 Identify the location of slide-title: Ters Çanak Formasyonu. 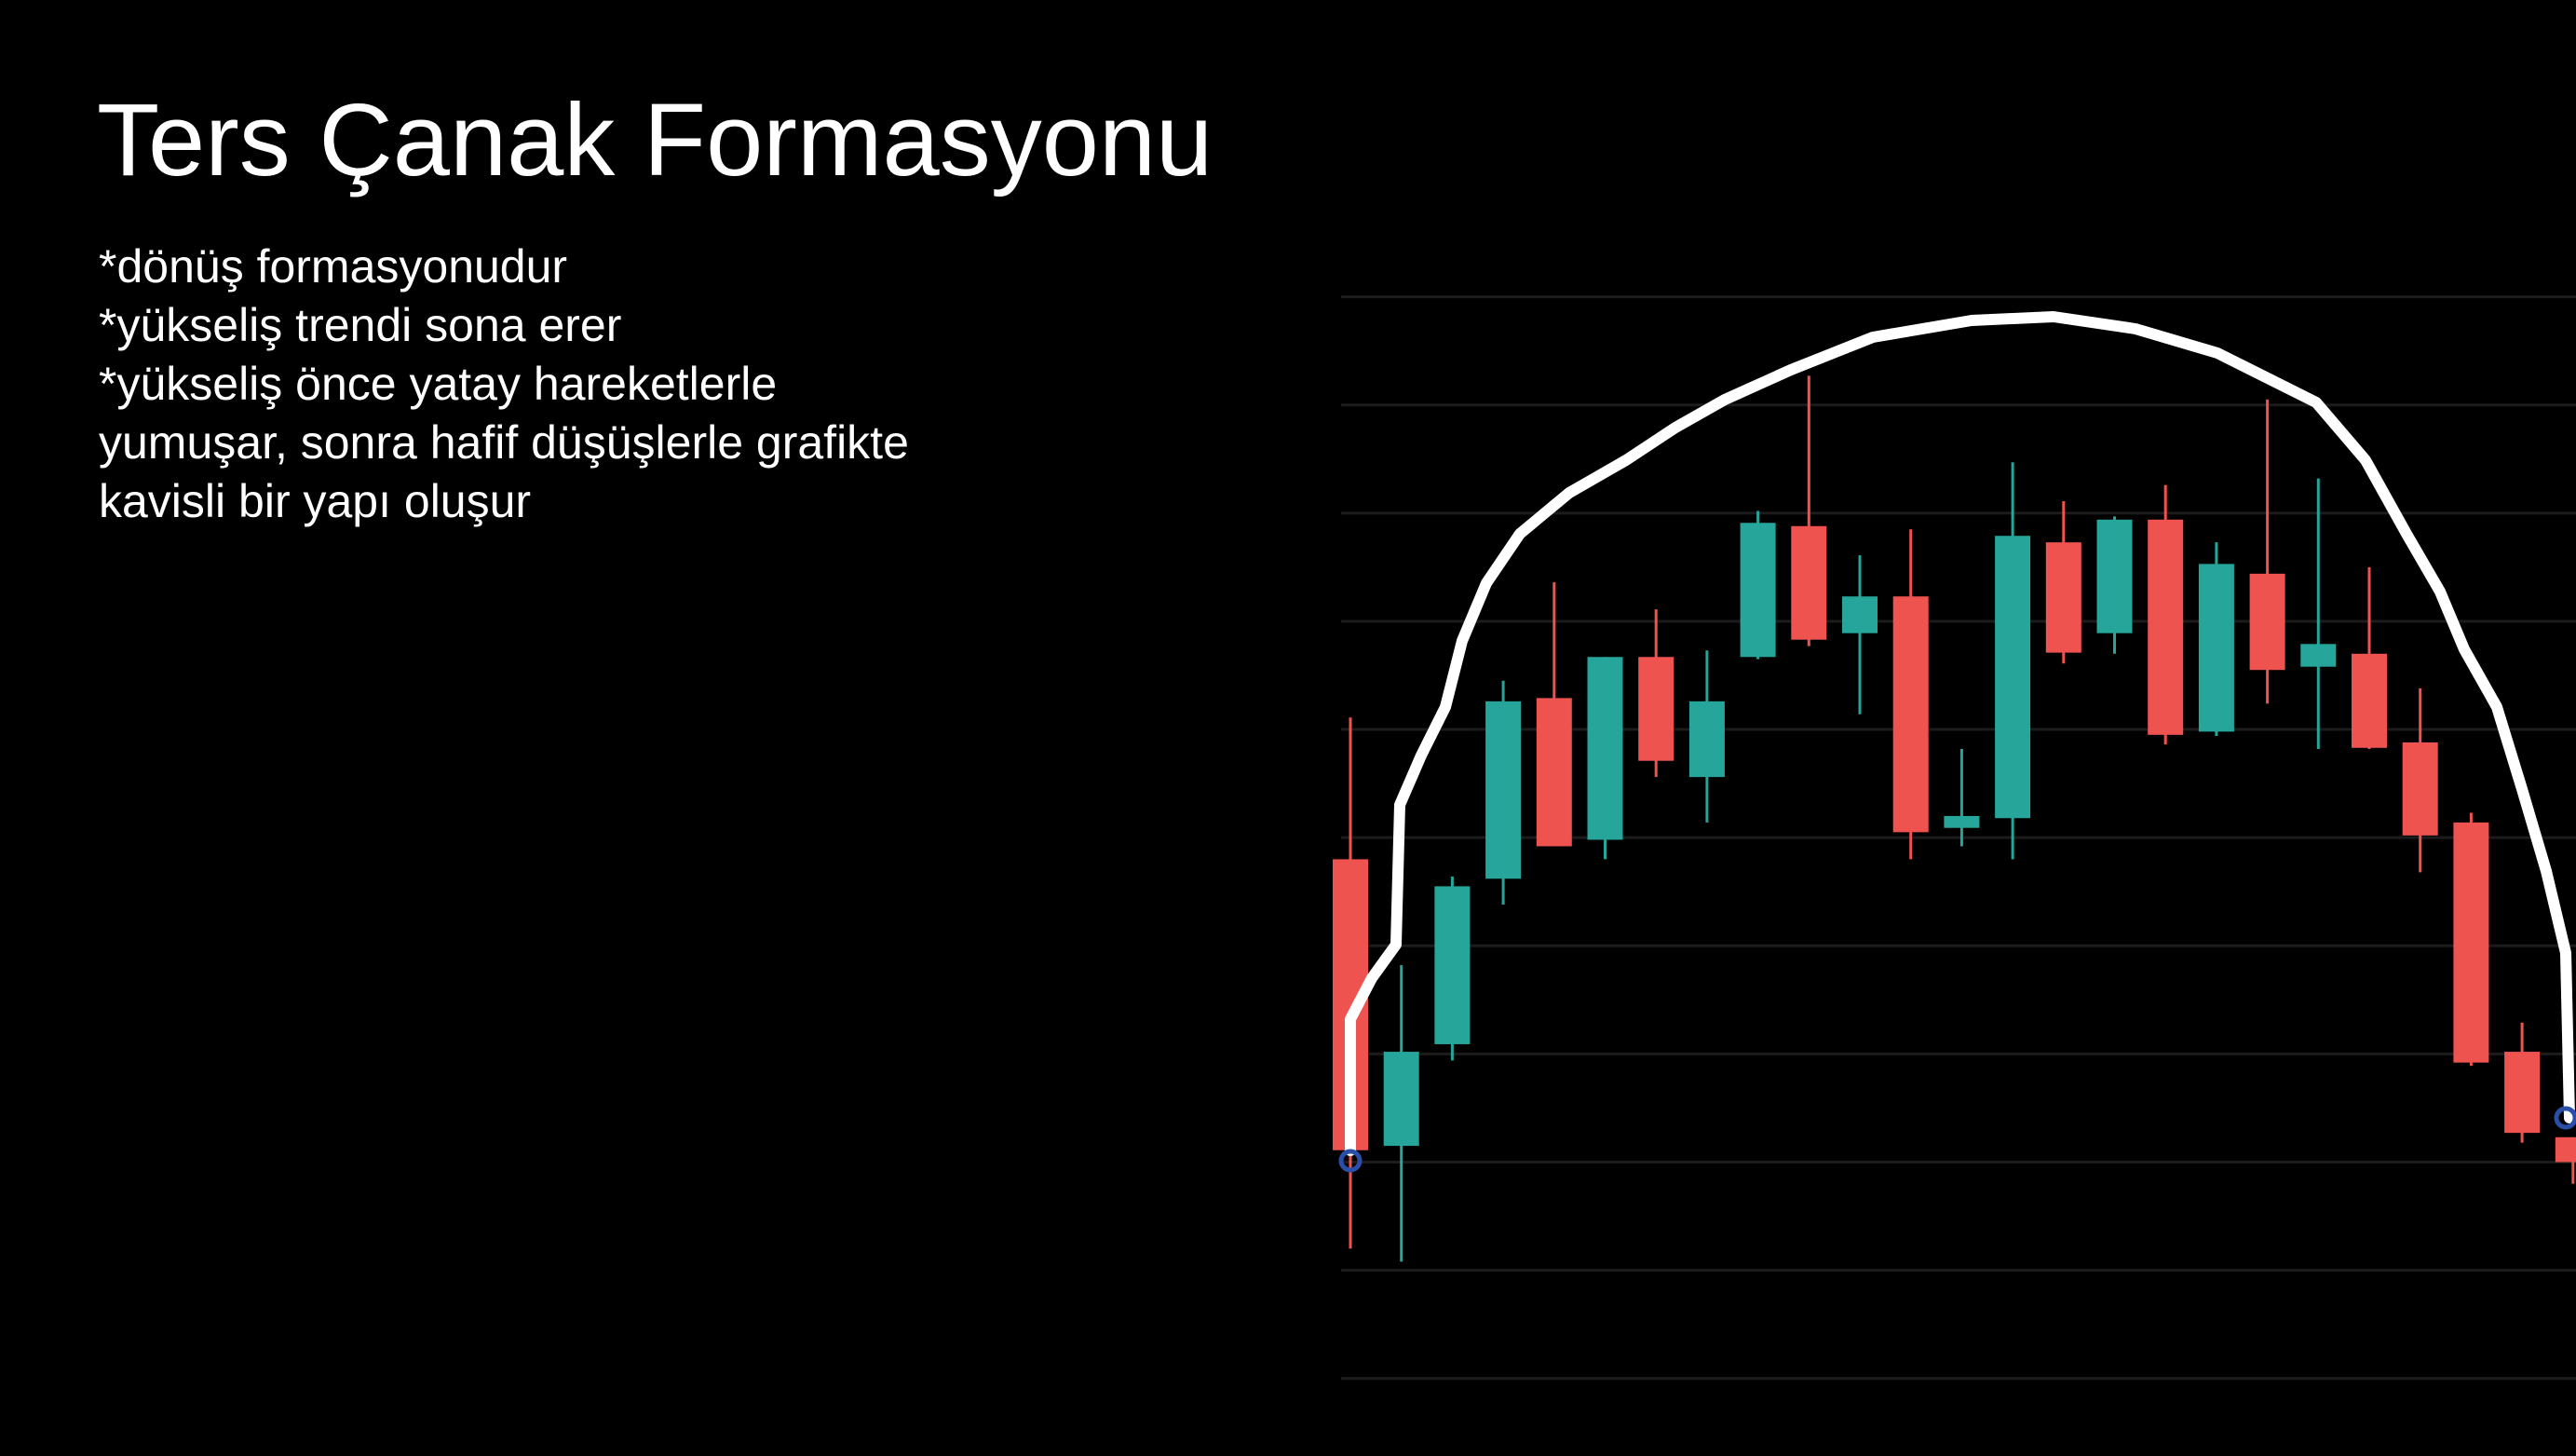
(655, 140).